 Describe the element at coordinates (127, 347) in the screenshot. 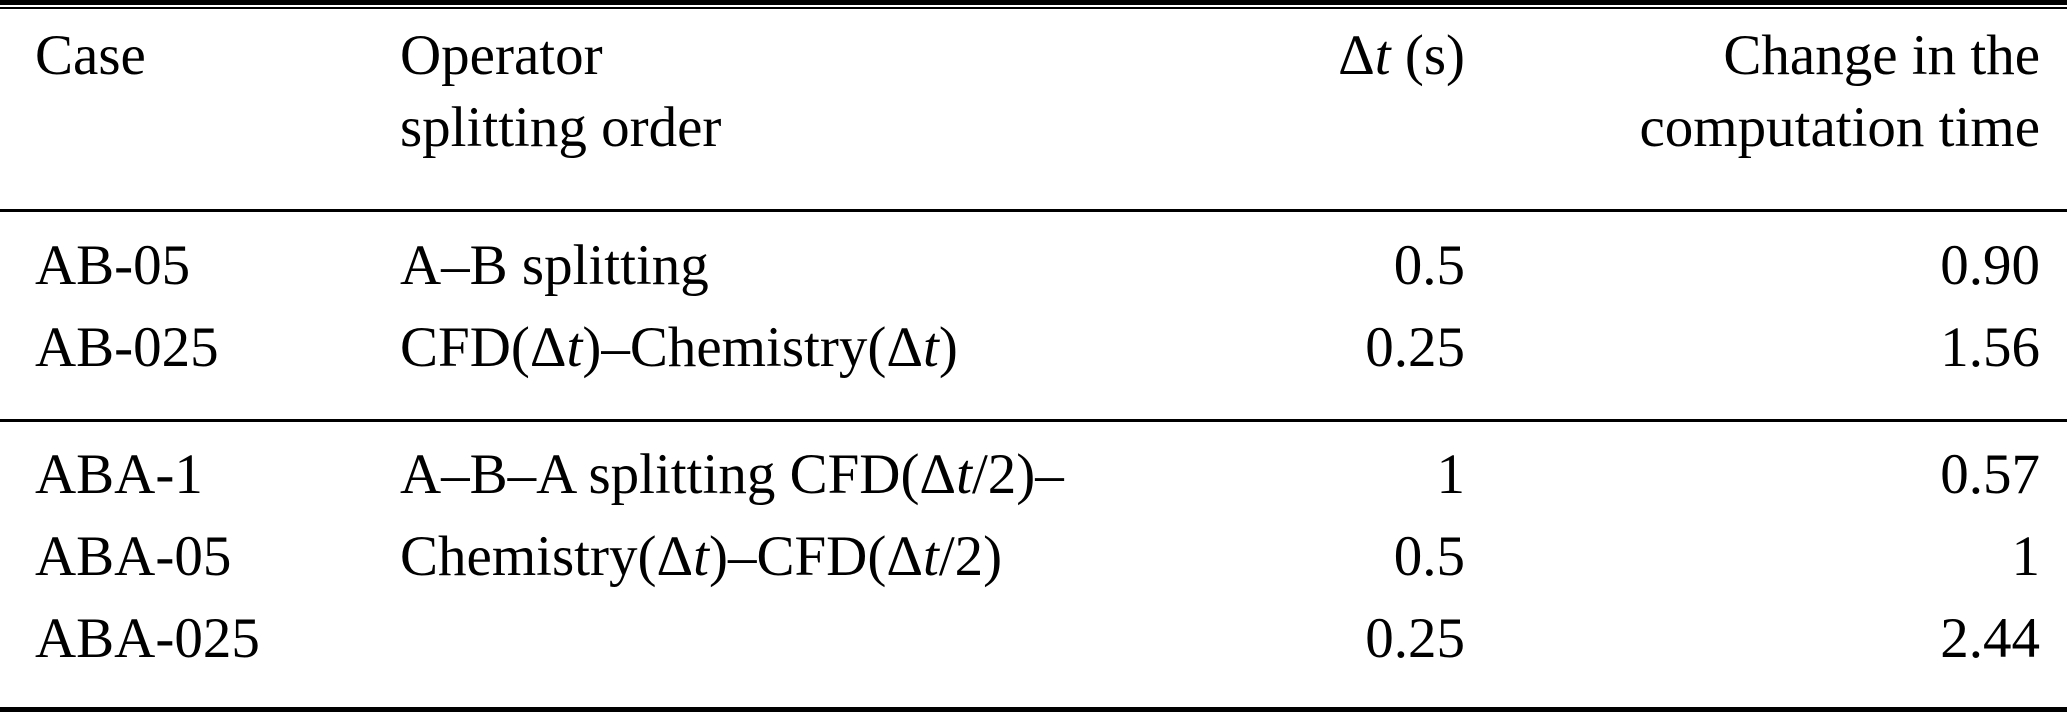

I see `case-cell: AB-025` at that location.